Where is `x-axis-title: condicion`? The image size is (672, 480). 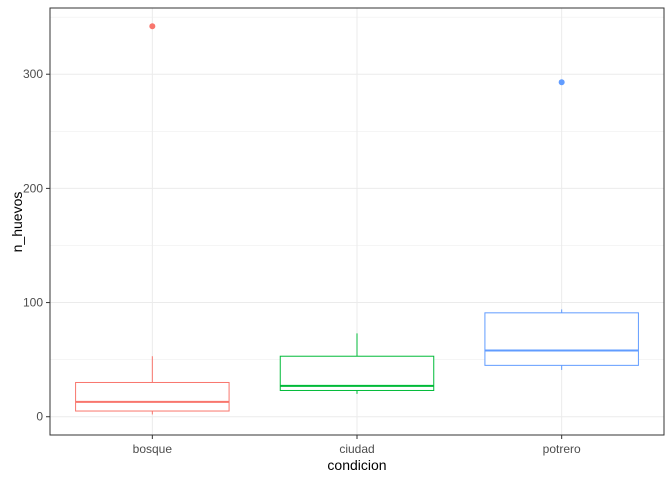
x-axis-title: condicion is located at coordinates (356, 465).